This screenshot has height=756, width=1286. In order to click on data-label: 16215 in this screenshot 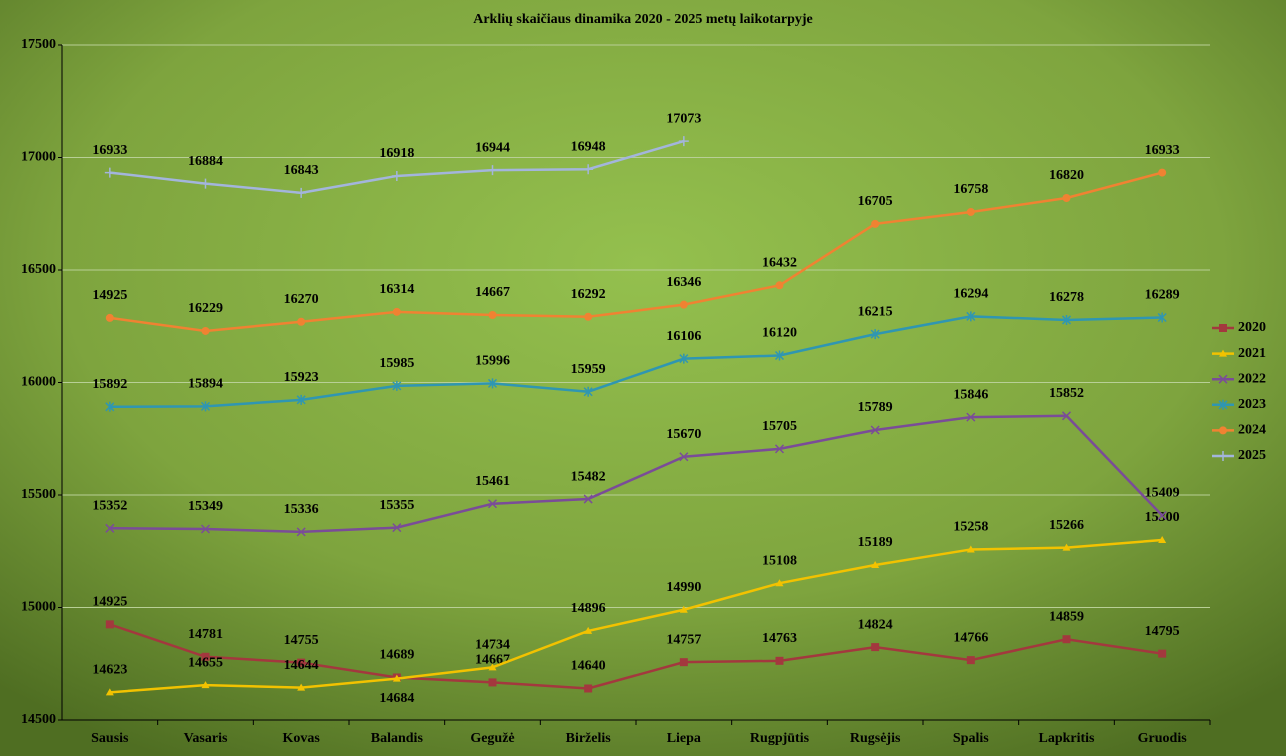, I will do `click(875, 311)`.